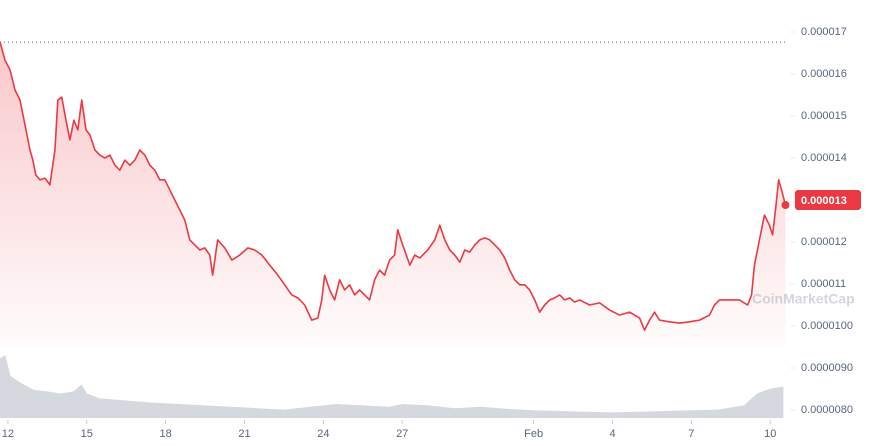 This screenshot has width=869, height=446. I want to click on y-tick-label: 0.000011, so click(823, 284).